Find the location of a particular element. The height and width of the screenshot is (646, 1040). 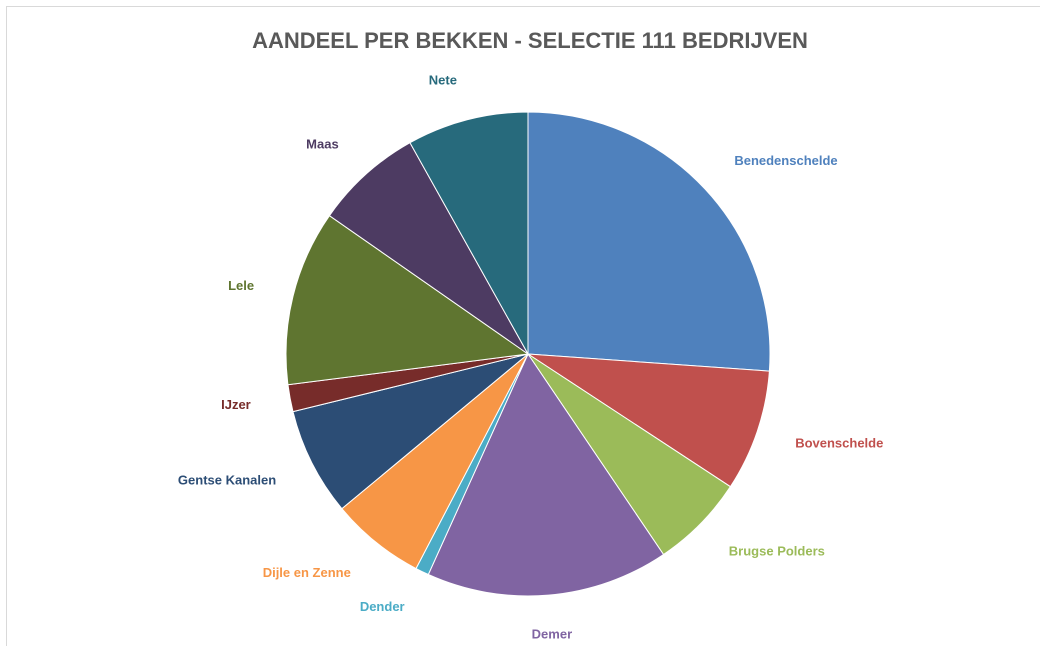

slice-label: Maas is located at coordinates (322, 143).